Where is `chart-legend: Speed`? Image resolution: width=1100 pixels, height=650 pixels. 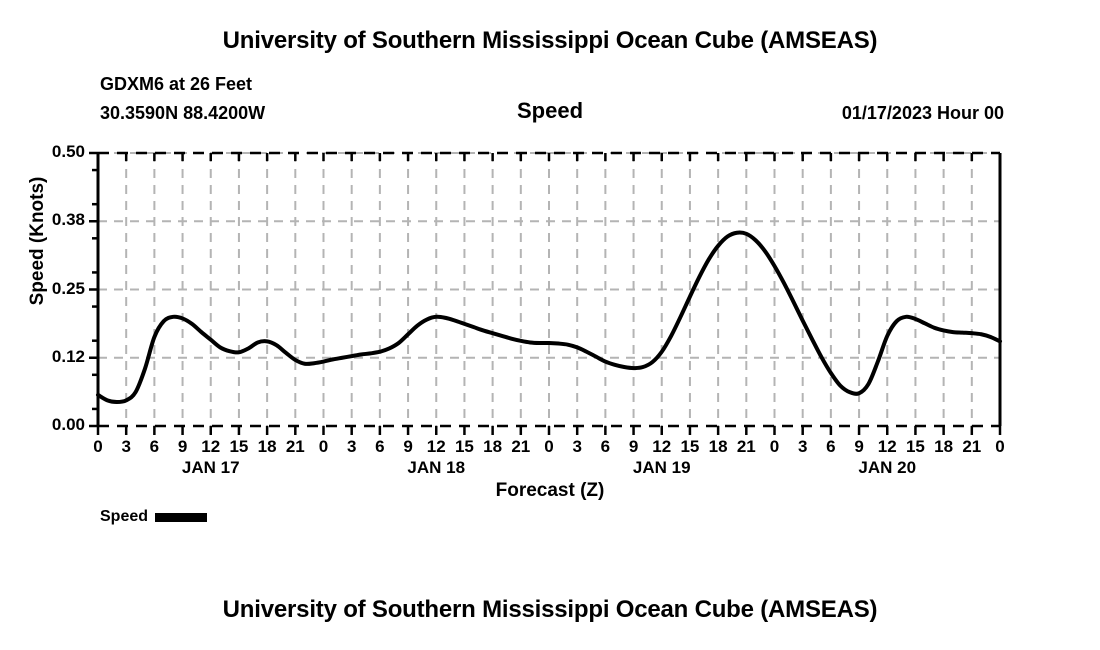
chart-legend: Speed is located at coordinates (154, 517).